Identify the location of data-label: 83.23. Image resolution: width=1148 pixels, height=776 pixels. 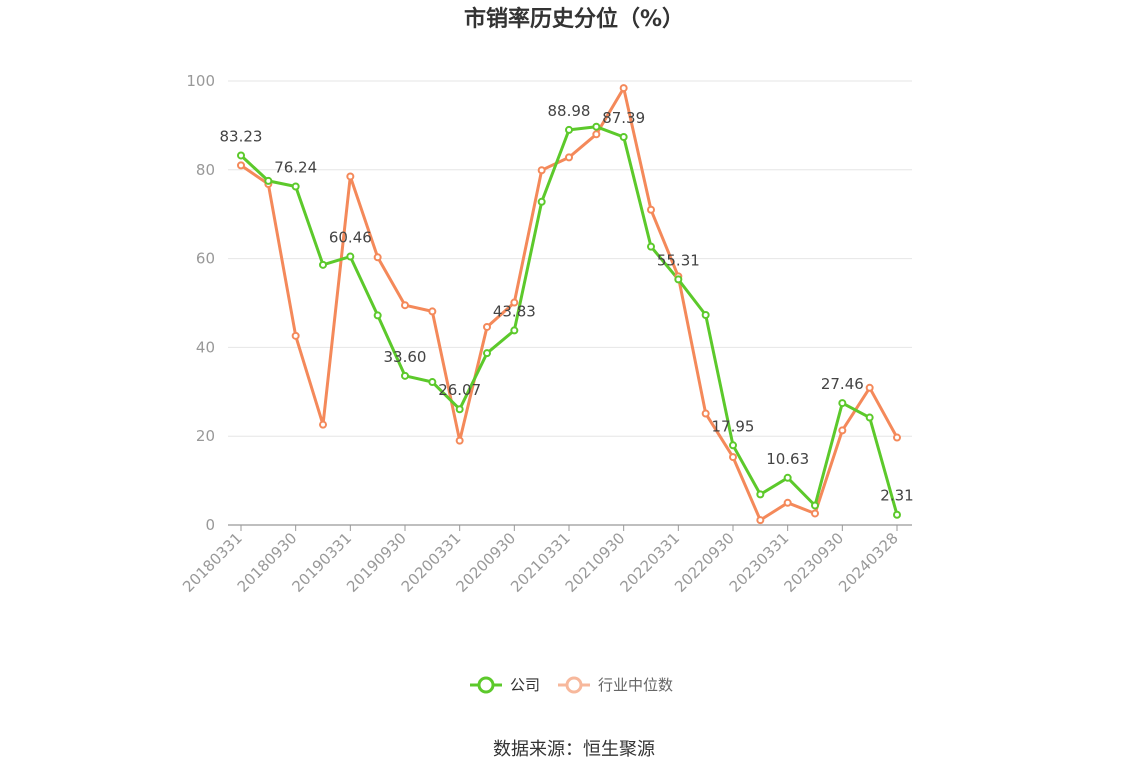
(241, 136).